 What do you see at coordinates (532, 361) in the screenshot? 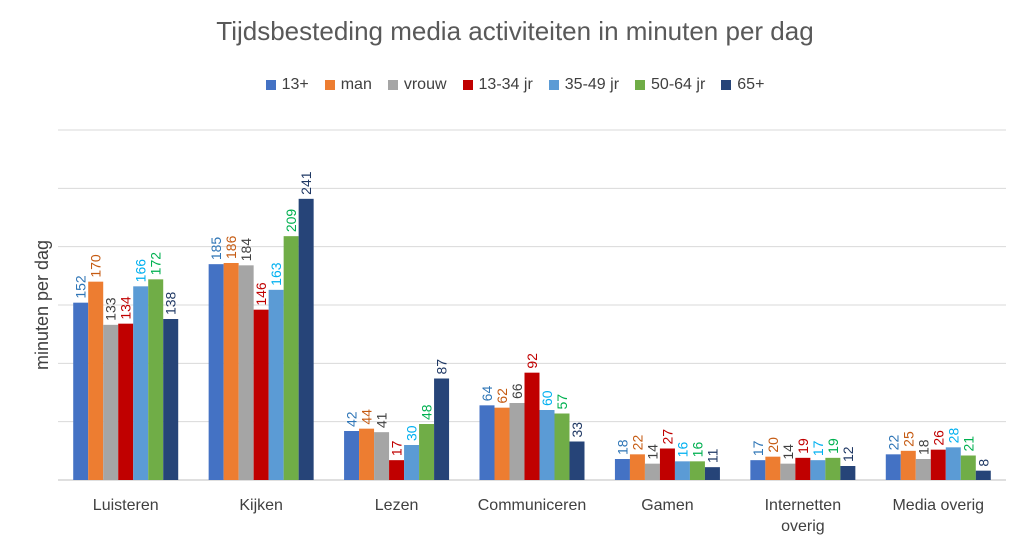
I see `data-label: 92` at bounding box center [532, 361].